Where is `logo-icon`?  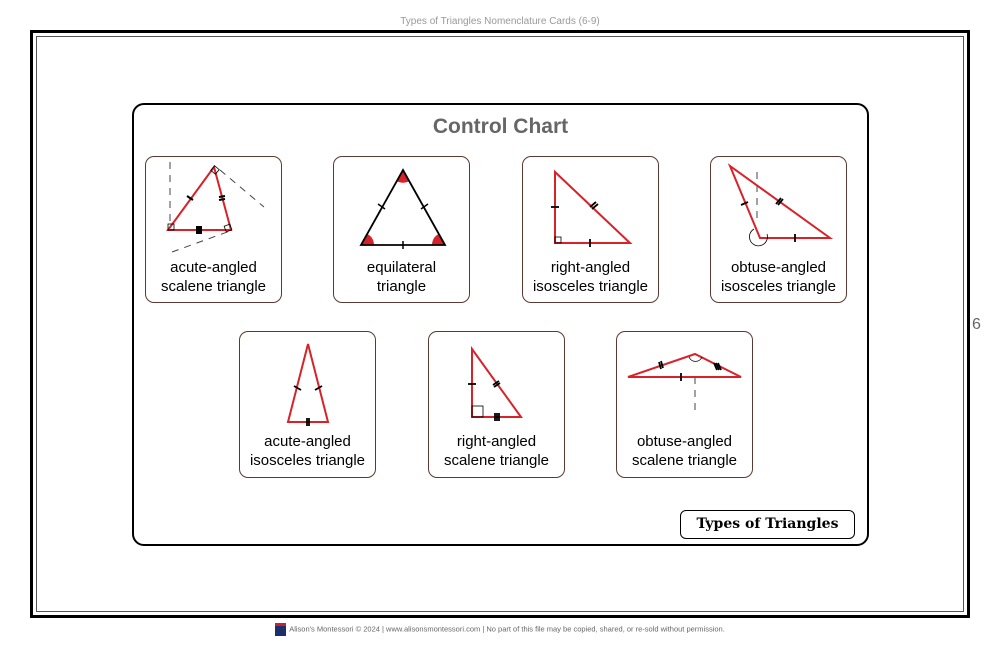
logo-icon is located at coordinates (281, 629).